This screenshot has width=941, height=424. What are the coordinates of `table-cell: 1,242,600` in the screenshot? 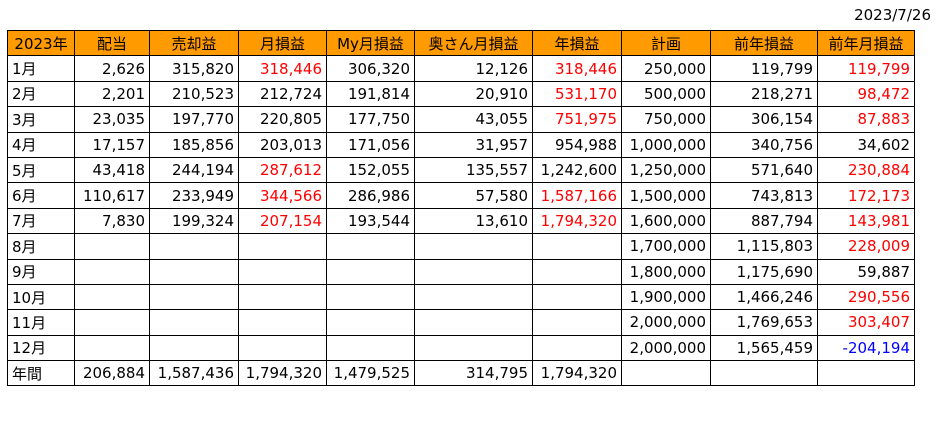 It's located at (577, 170).